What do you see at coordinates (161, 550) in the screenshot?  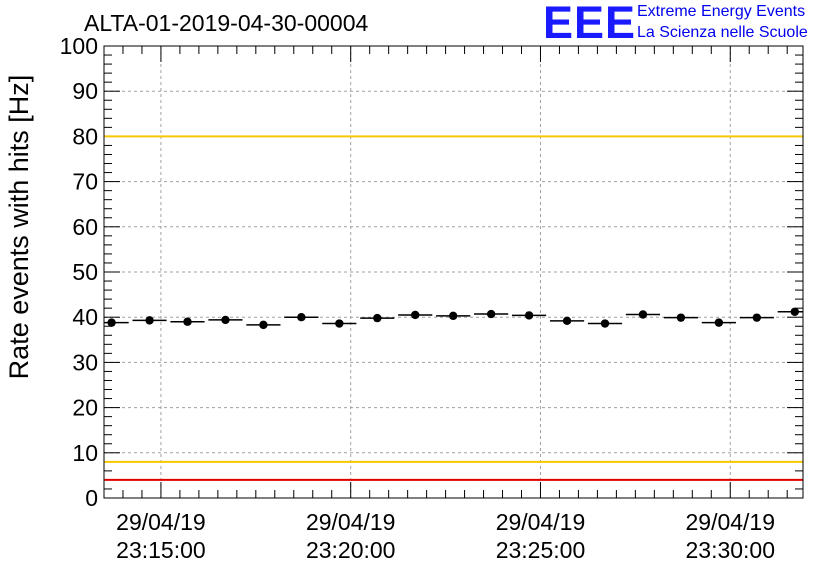 I see `x-tick-time: 23:15:00` at bounding box center [161, 550].